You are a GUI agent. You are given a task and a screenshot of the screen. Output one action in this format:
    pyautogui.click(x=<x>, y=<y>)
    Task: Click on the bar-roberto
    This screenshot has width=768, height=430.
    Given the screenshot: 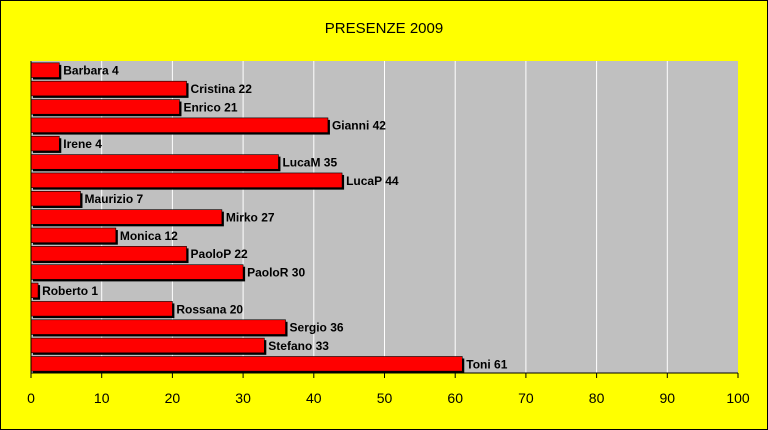 What is the action you would take?
    pyautogui.click(x=34, y=290)
    